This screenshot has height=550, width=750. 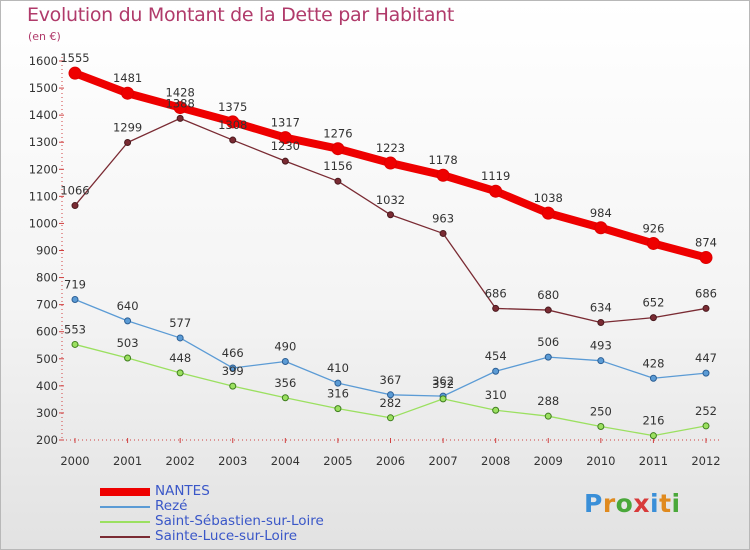 I want to click on data-label: 1428, so click(x=180, y=93).